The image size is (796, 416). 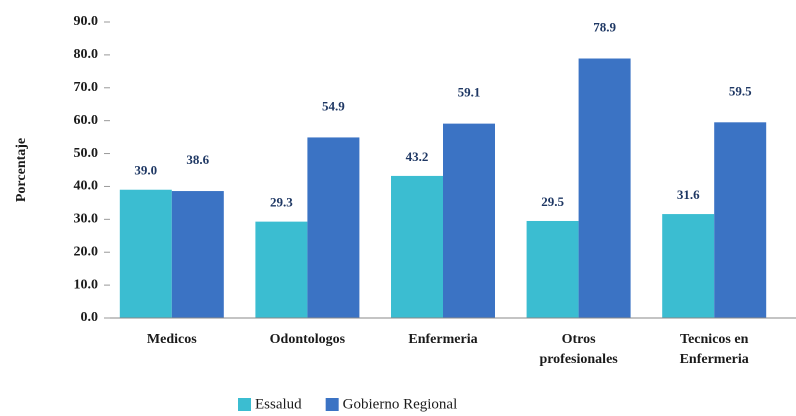 I want to click on x-tick-label: Odontologos, so click(x=308, y=339).